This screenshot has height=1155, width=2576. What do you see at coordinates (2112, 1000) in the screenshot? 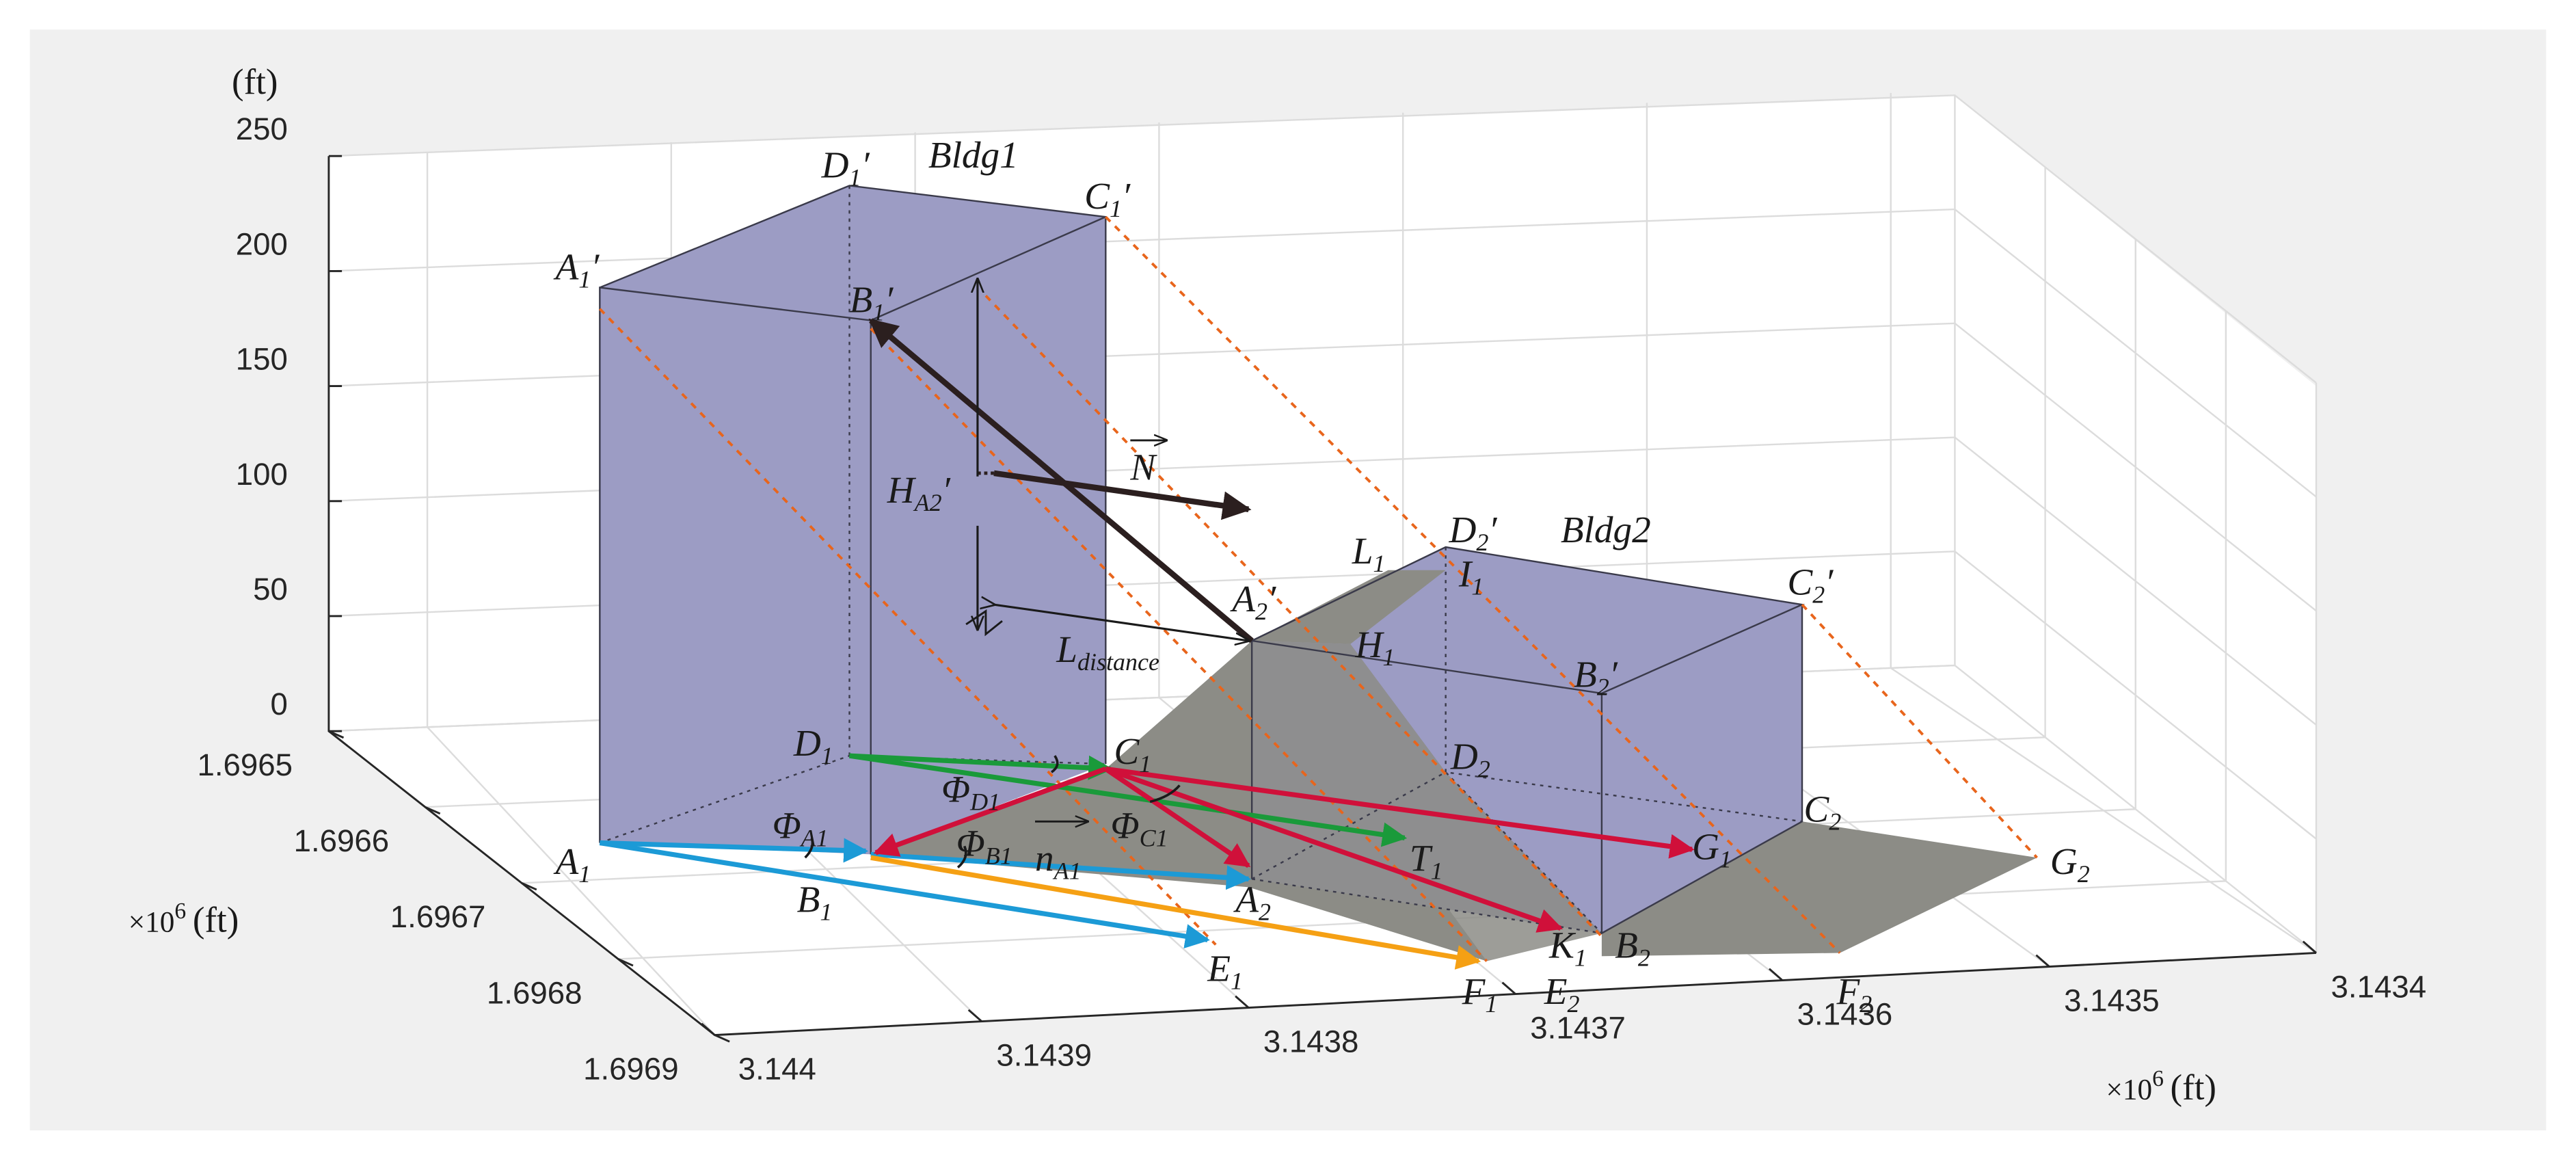
I see `x-tick-label: 3.1435` at bounding box center [2112, 1000].